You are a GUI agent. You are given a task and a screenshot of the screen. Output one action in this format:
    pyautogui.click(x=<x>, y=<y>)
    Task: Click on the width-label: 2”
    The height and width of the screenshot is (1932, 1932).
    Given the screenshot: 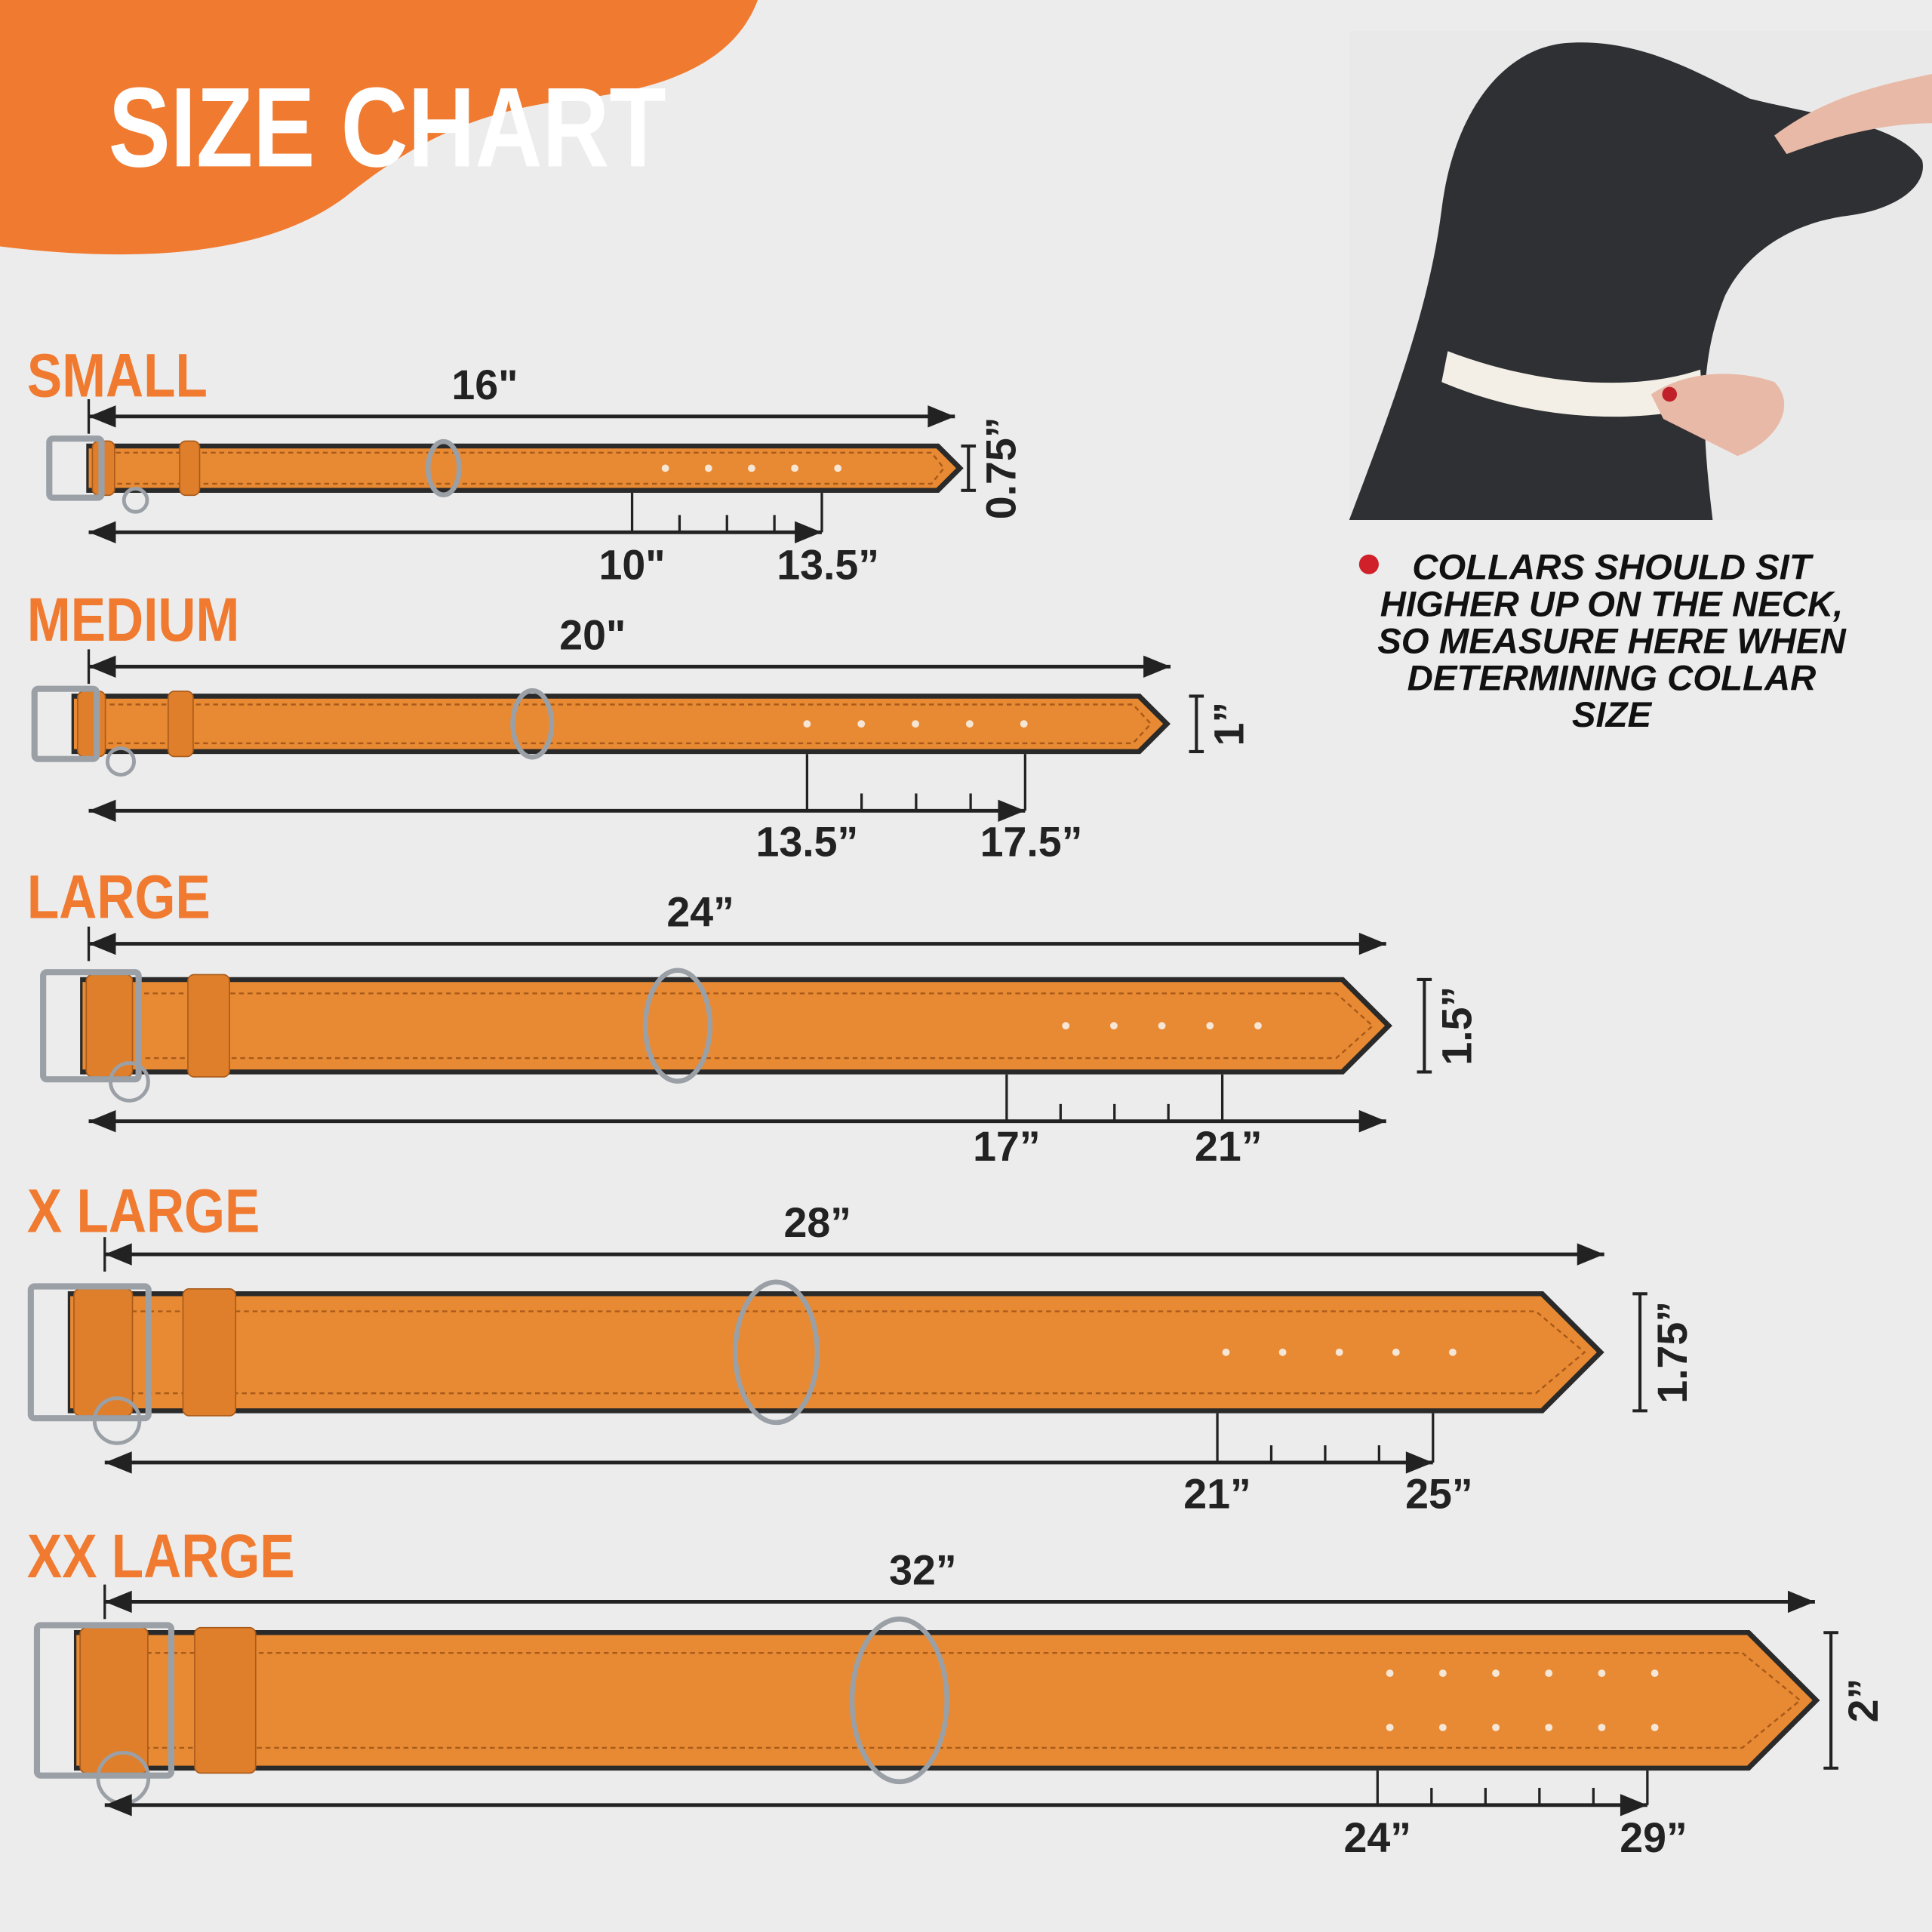 What is the action you would take?
    pyautogui.click(x=1863, y=1700)
    